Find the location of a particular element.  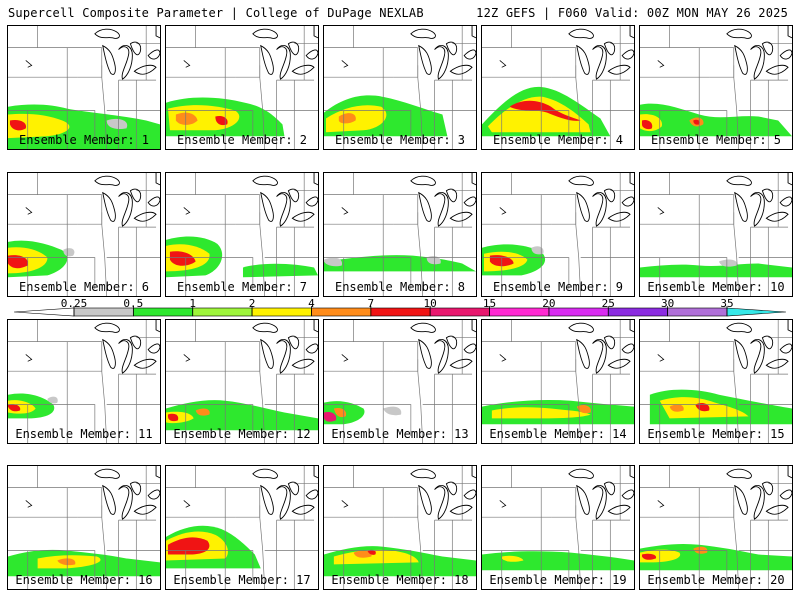

colorbar-tick-label: 2 is located at coordinates (252, 303).